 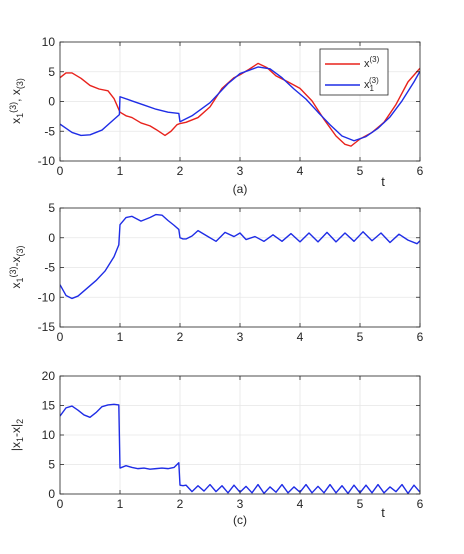 What do you see at coordinates (372, 62) in the screenshot?
I see `legend-label-0: x(3)` at bounding box center [372, 62].